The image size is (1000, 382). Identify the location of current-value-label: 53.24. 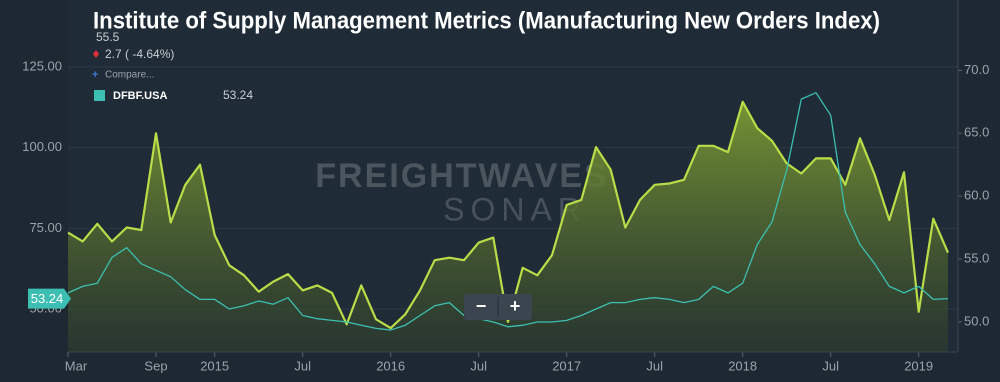
(47, 298).